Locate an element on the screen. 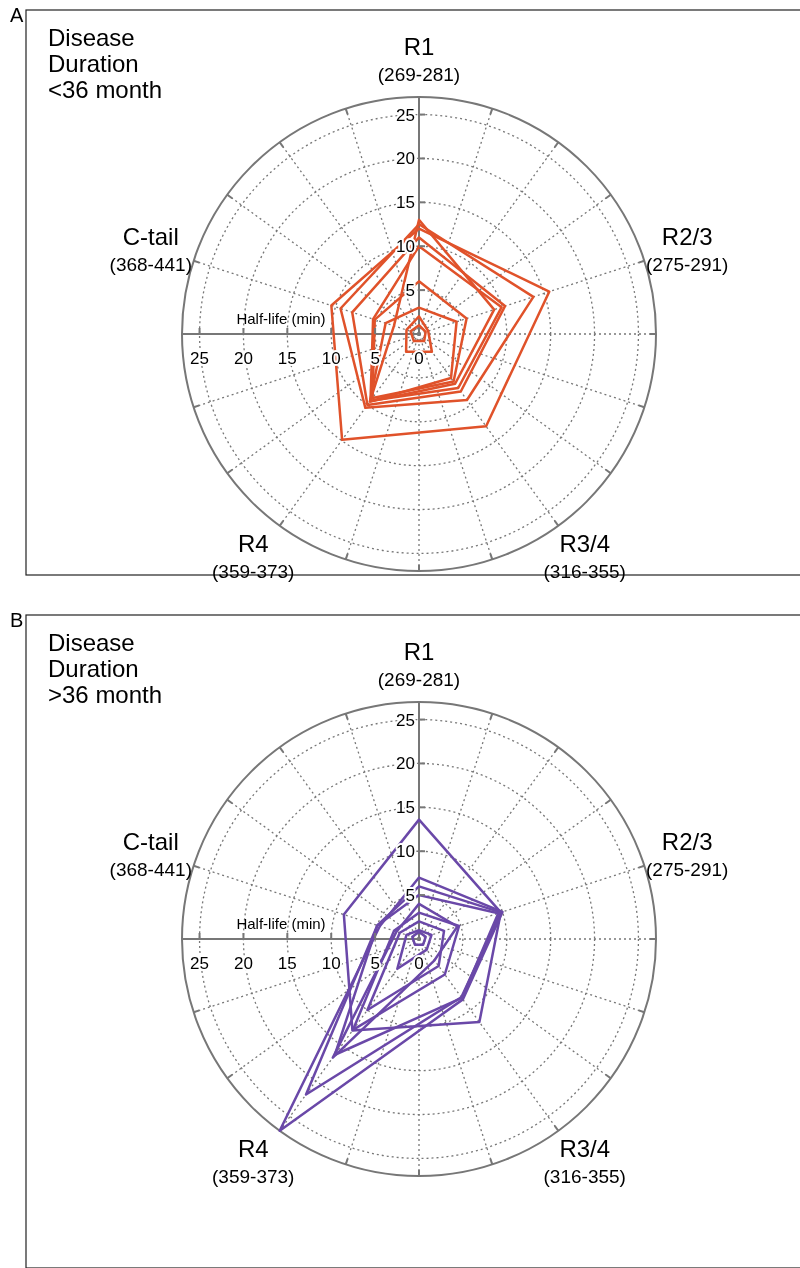  y-tick-label: 10 is located at coordinates (405, 852).